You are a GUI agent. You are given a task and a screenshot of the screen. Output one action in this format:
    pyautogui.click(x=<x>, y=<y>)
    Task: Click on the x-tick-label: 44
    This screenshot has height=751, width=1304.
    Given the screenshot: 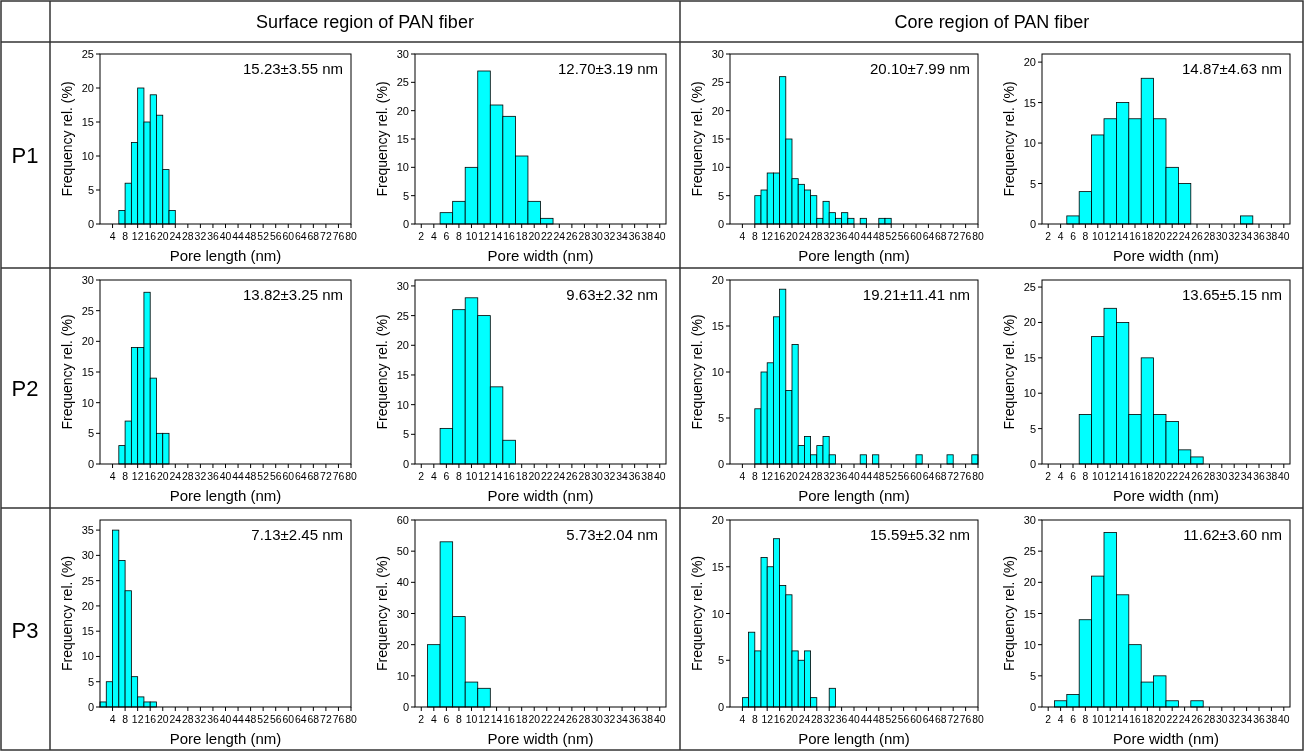 What is the action you would take?
    pyautogui.click(x=238, y=237)
    